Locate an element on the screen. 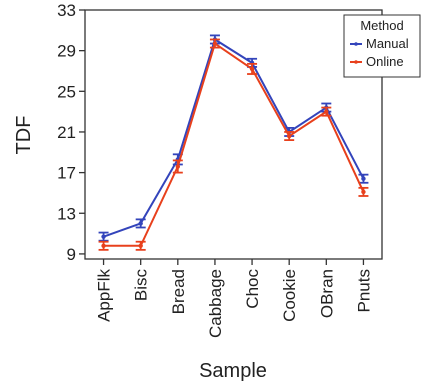  legend-label: Manual is located at coordinates (387, 43).